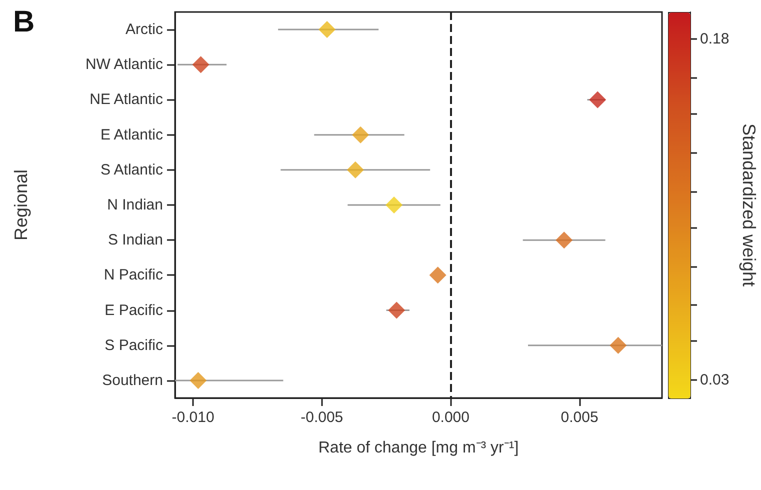 This screenshot has height=490, width=761. What do you see at coordinates (134, 310) in the screenshot?
I see `y-tick-label: E Pacific` at bounding box center [134, 310].